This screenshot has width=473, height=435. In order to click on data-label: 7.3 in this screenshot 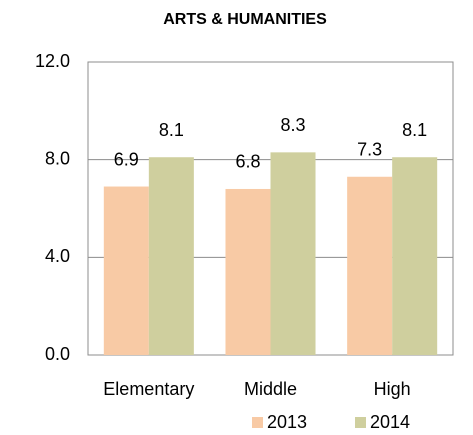, I will do `click(369, 150)`.